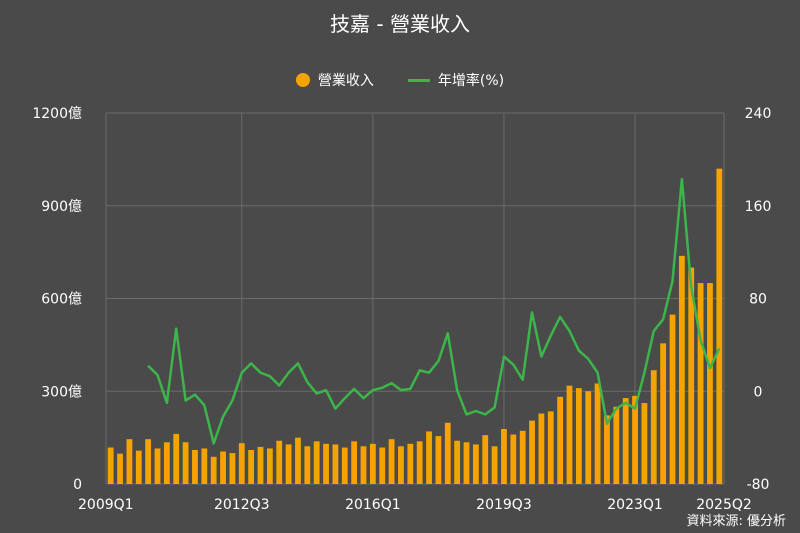 Image resolution: width=800 pixels, height=533 pixels. Describe the element at coordinates (504, 505) in the screenshot. I see `x-tick-label: 2019Q3` at that location.